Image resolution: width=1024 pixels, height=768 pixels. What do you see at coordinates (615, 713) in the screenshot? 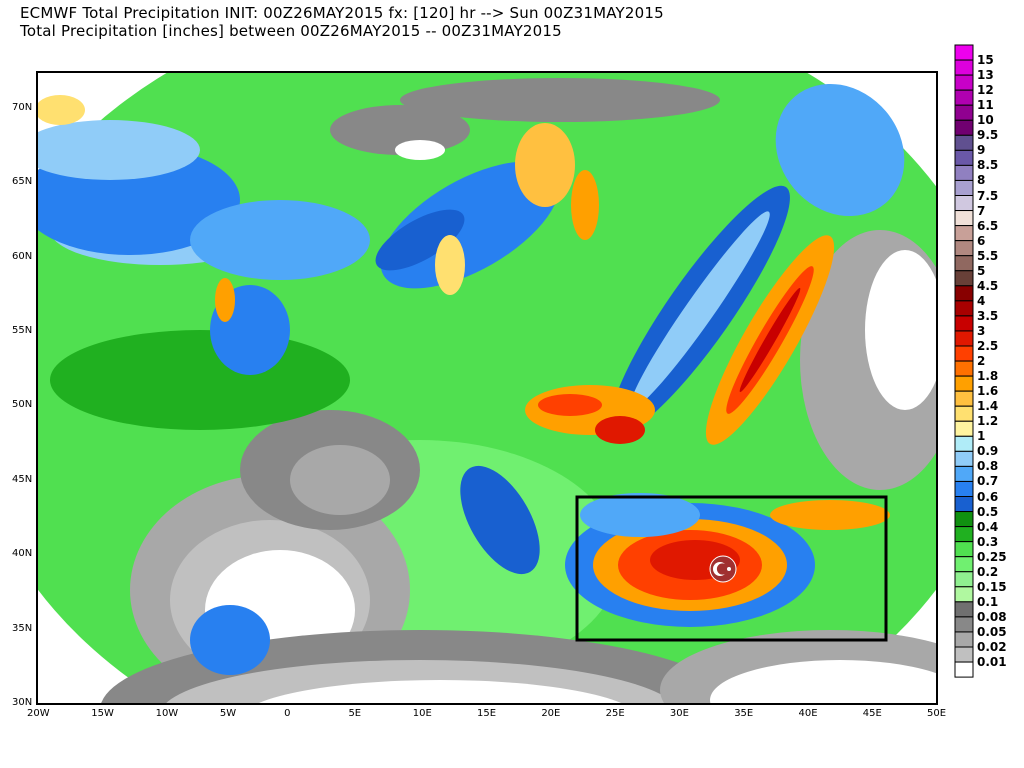
I see `lon-tick-label: 25E` at bounding box center [615, 713].